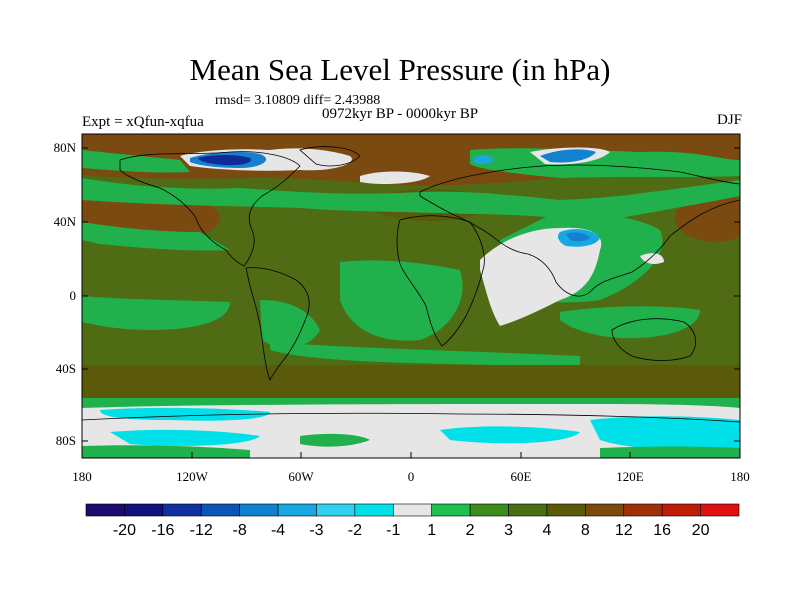  Describe the element at coordinates (395, 177) in the screenshot. I see `atlantic-near-zero` at that location.